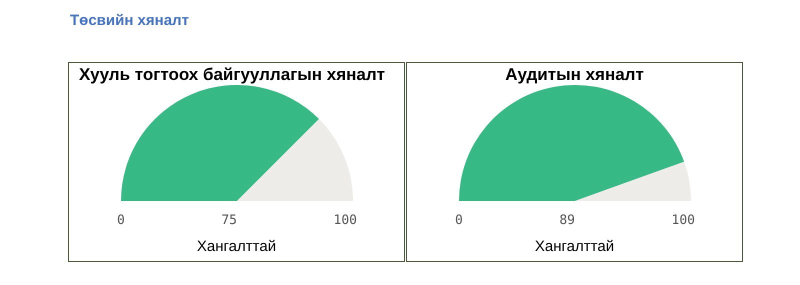  I want to click on chart-title: Аудитын хяналт, so click(574, 75).